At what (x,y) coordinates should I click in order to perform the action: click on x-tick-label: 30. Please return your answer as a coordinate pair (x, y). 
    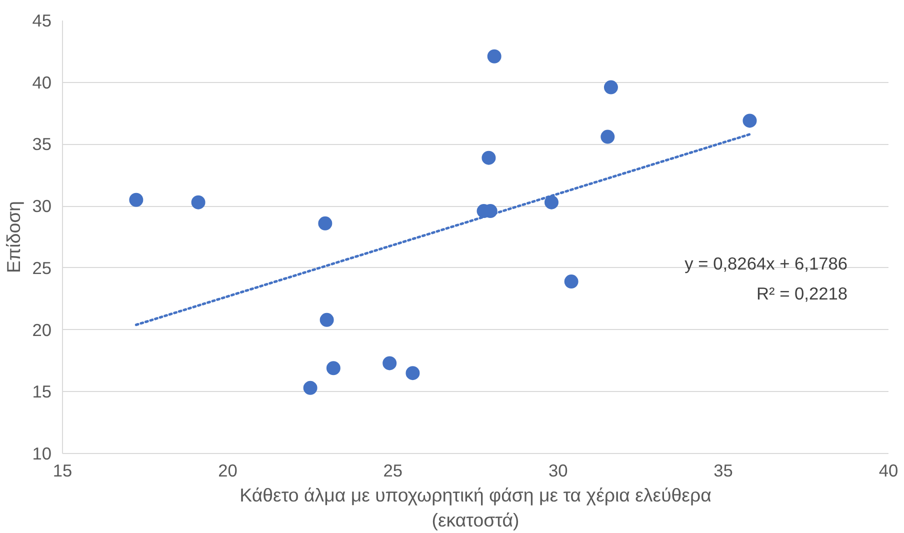
    Looking at the image, I should click on (558, 470).